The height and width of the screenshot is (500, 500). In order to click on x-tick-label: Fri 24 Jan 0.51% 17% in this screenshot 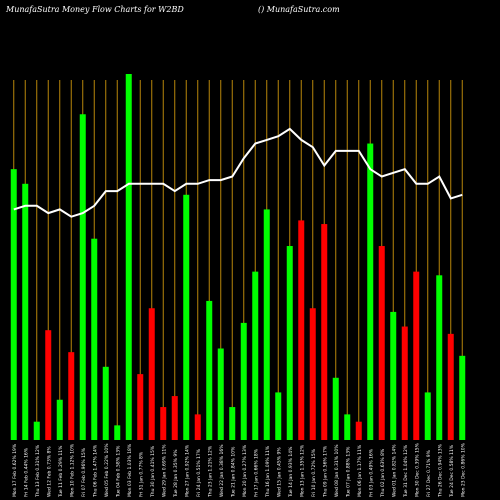, I will do `click(199, 472)`.